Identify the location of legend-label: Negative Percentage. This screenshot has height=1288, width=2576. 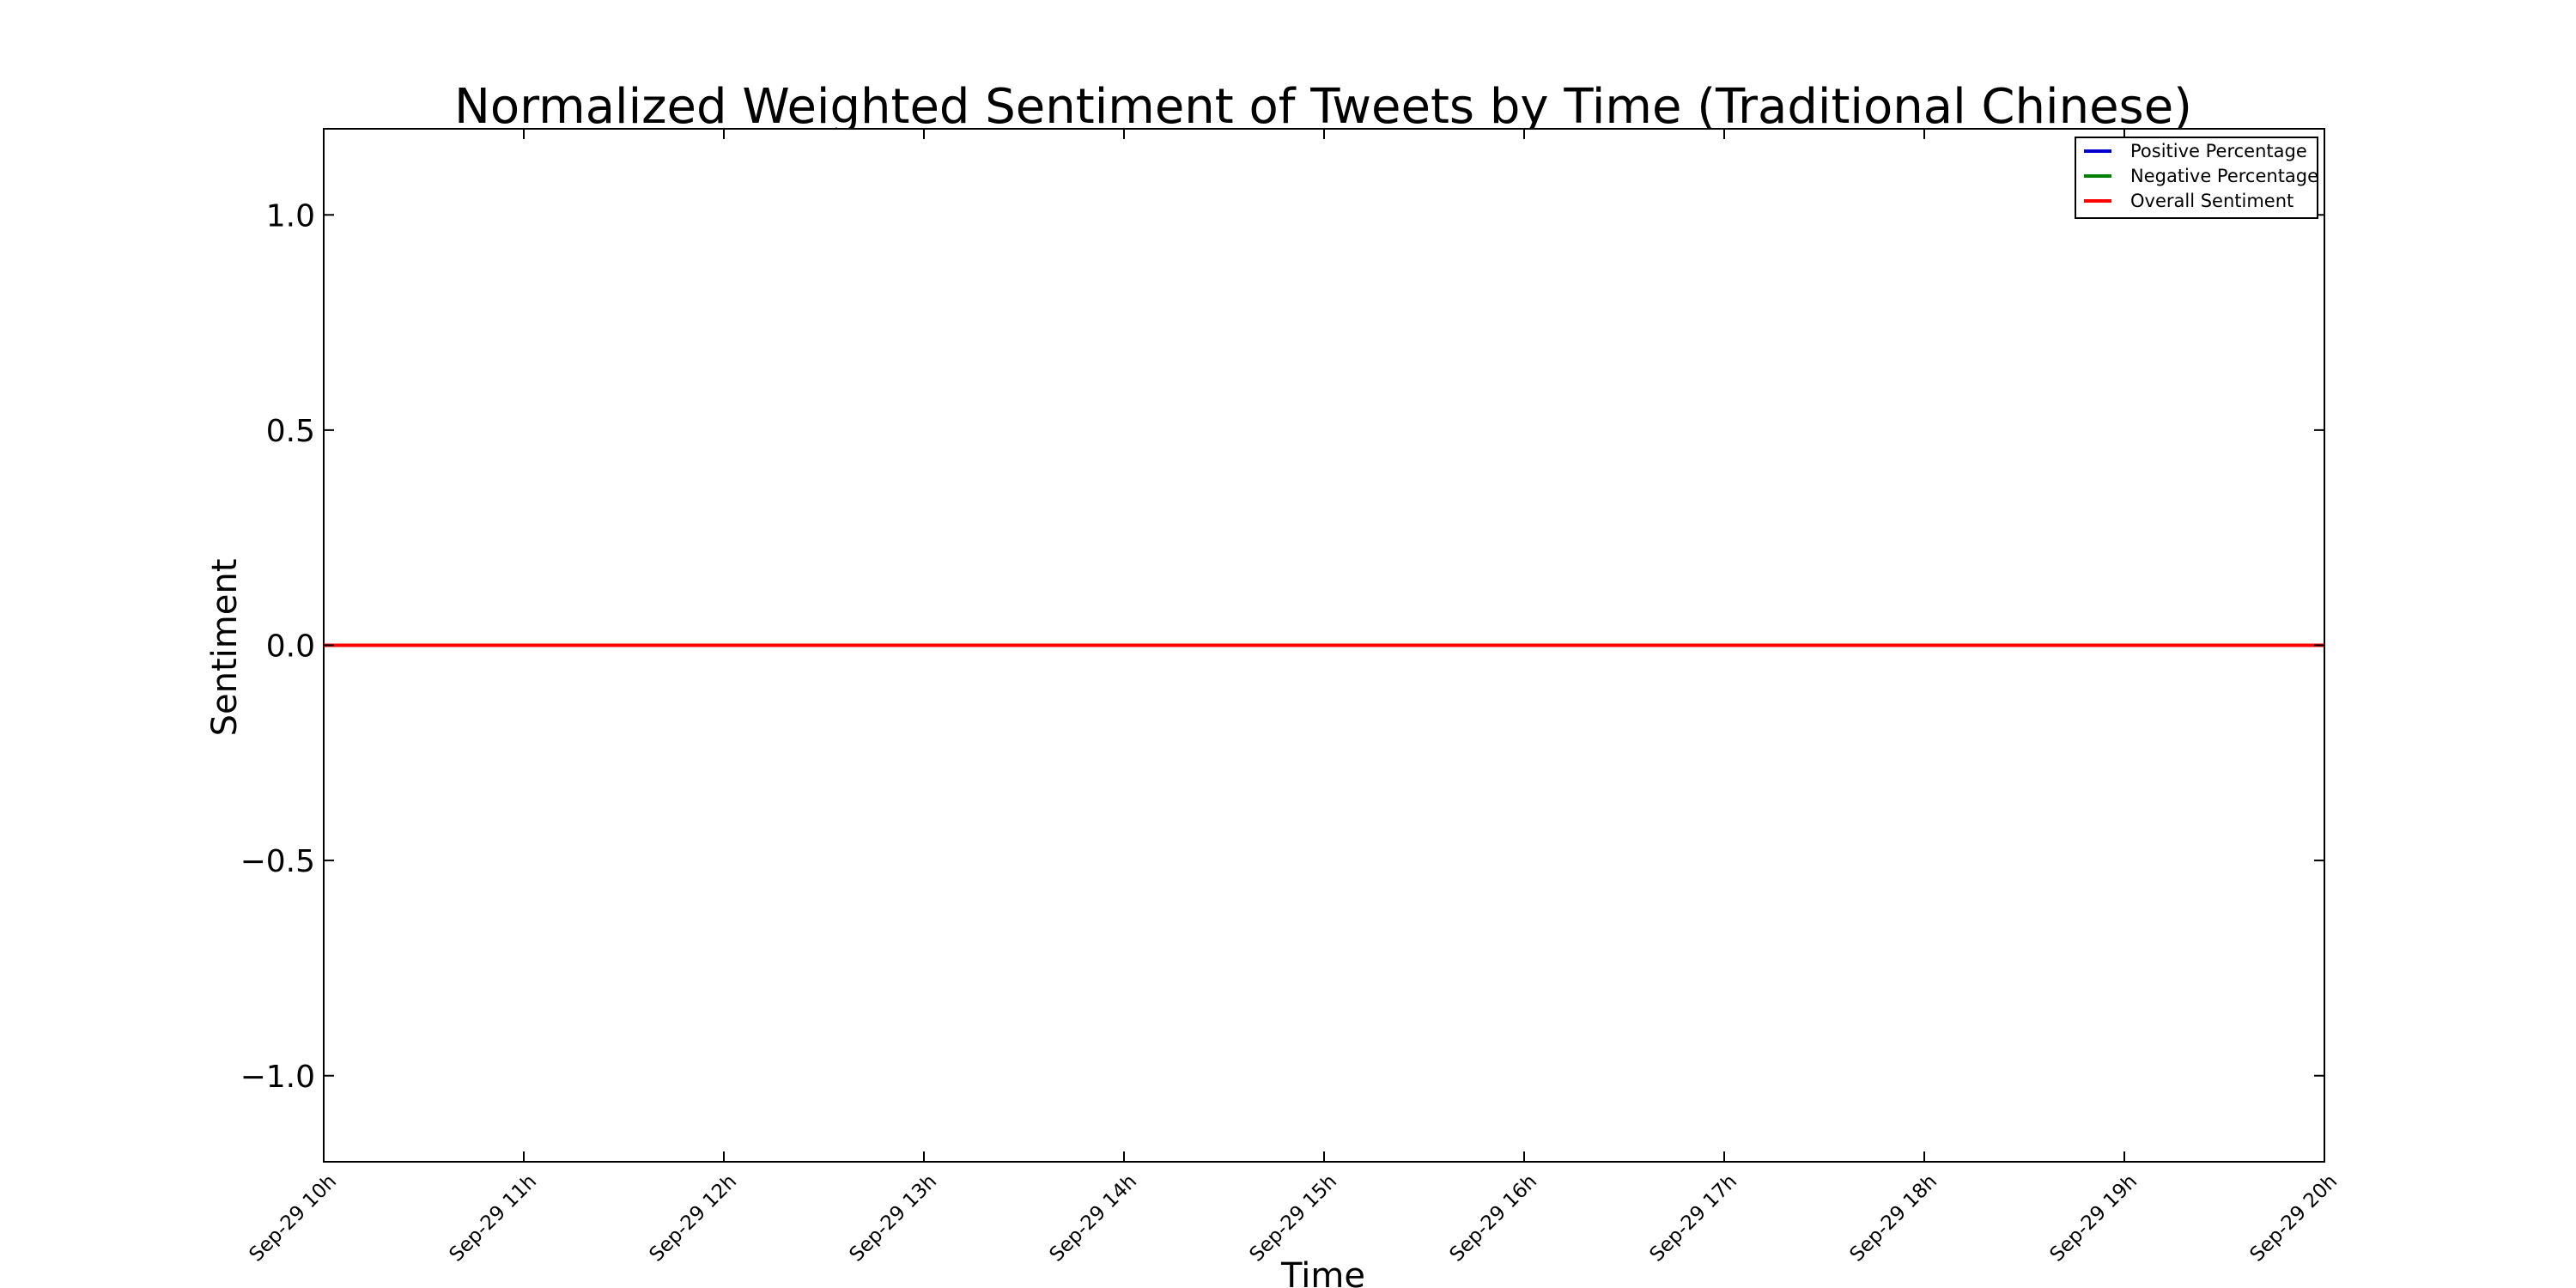
(2224, 176).